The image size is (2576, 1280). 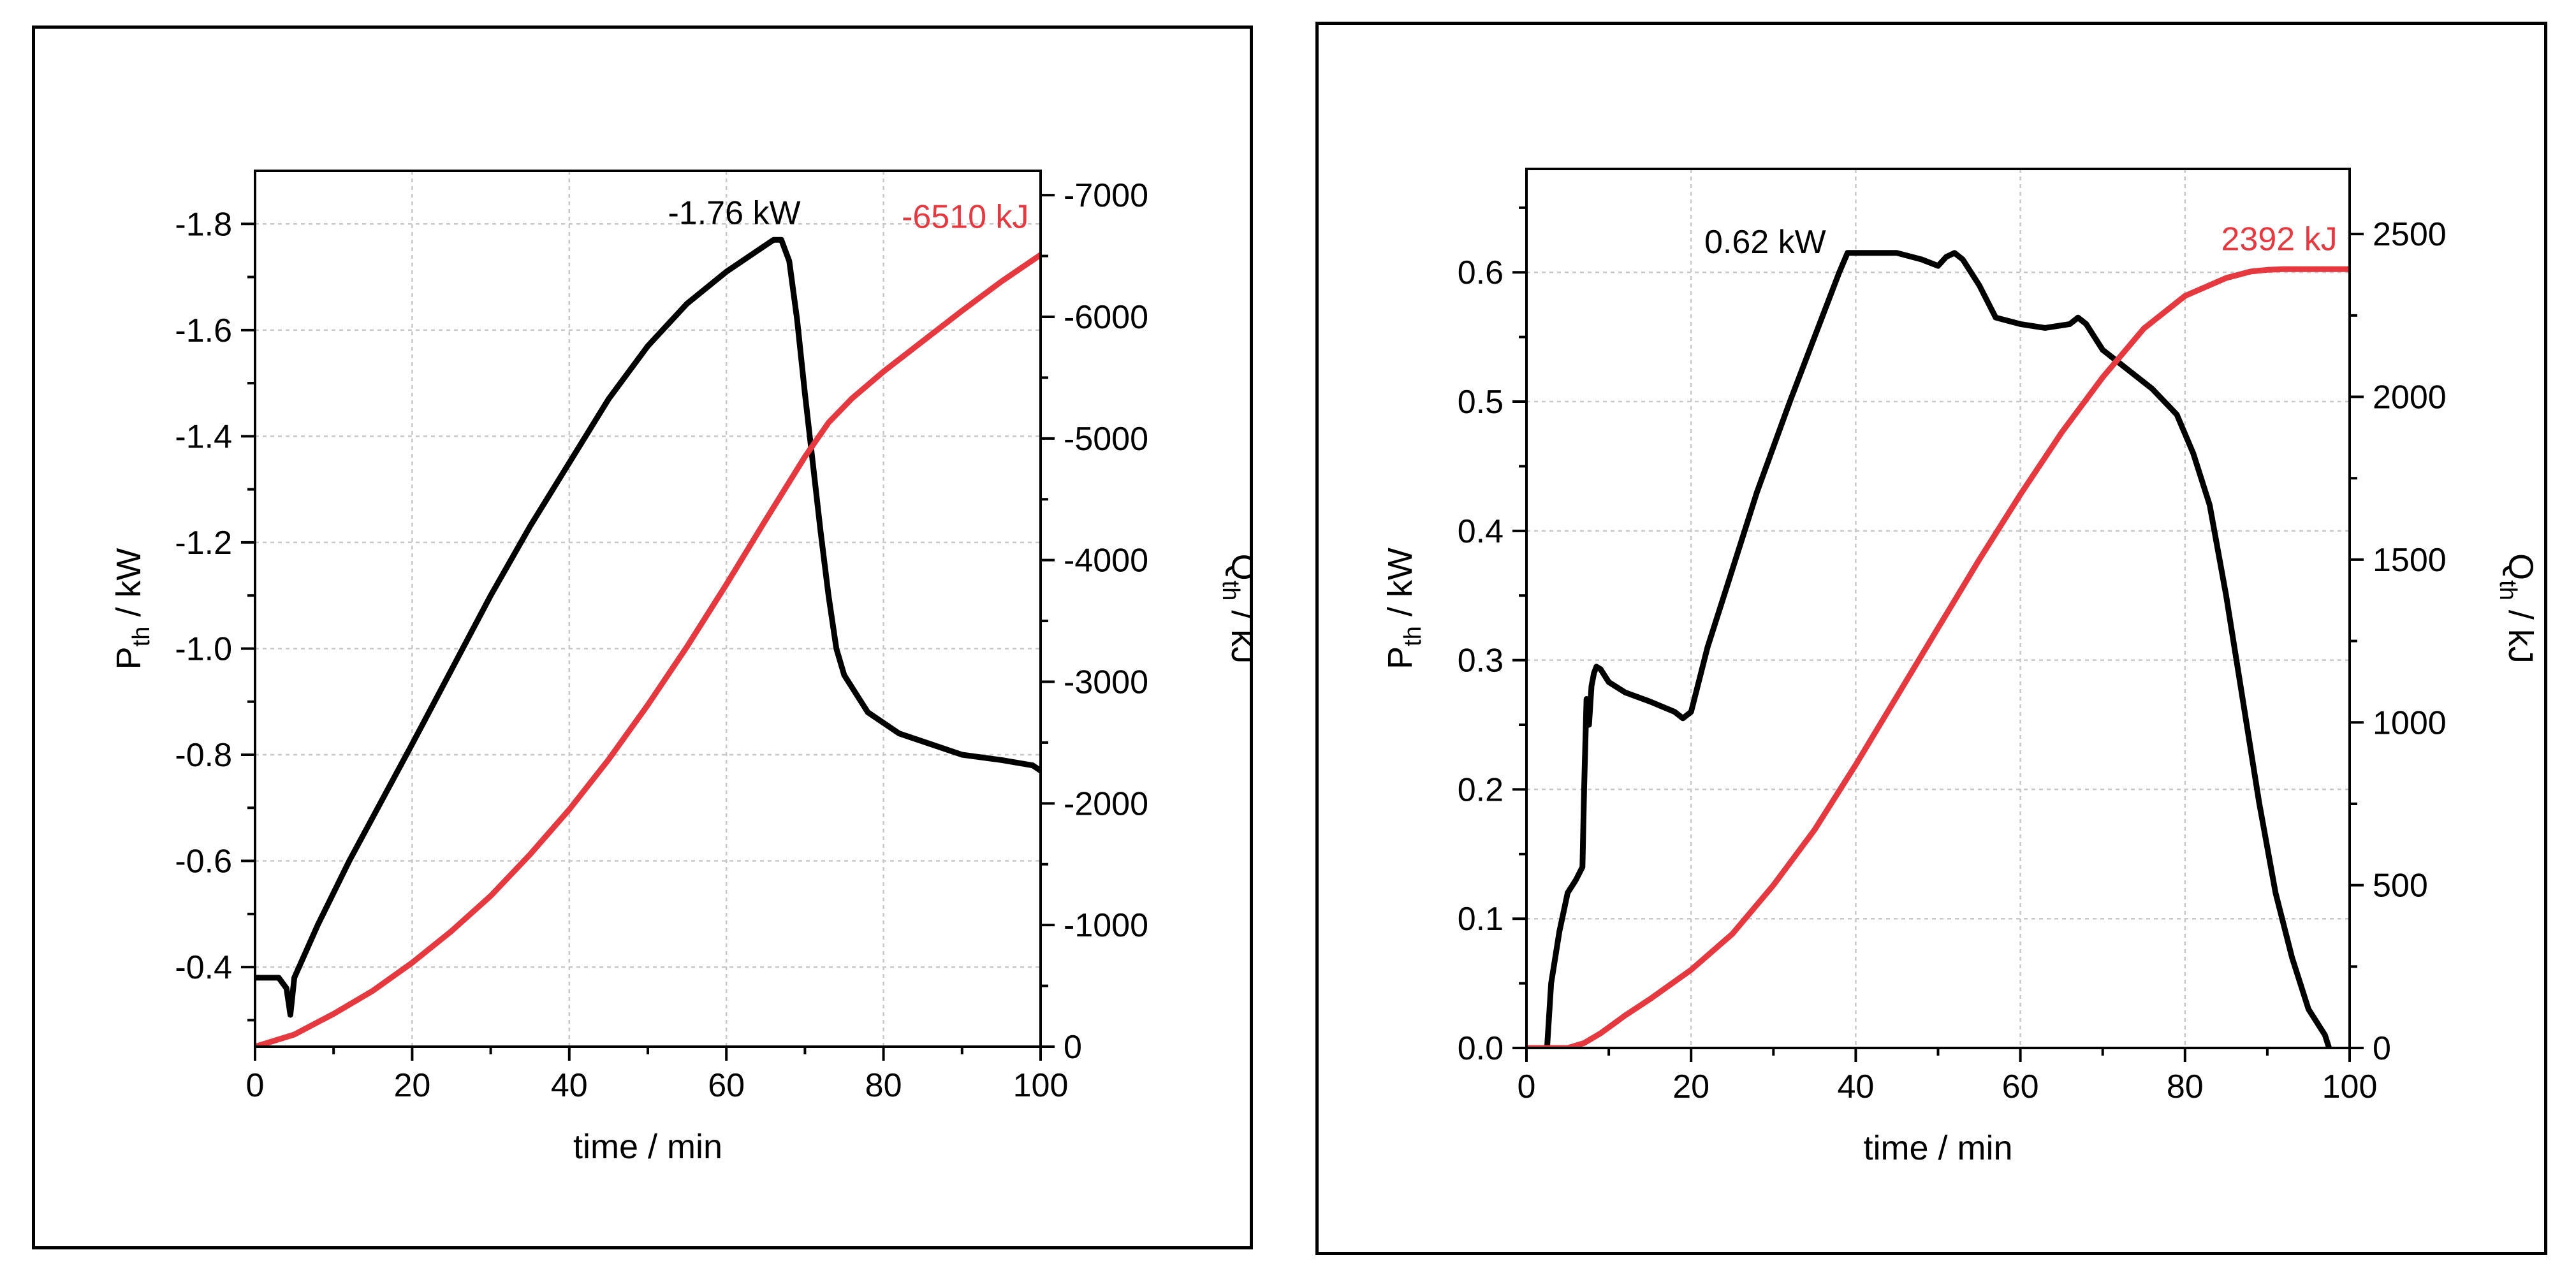 What do you see at coordinates (203, 861) in the screenshot?
I see `left-y-tick-label: -0.6` at bounding box center [203, 861].